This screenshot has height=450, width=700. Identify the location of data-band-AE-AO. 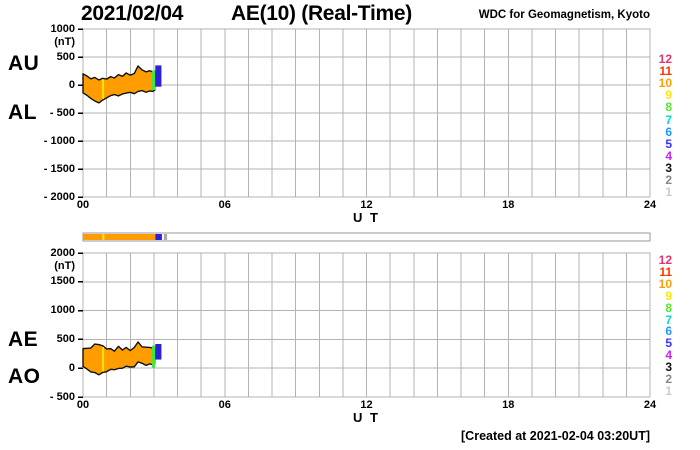
(119, 358).